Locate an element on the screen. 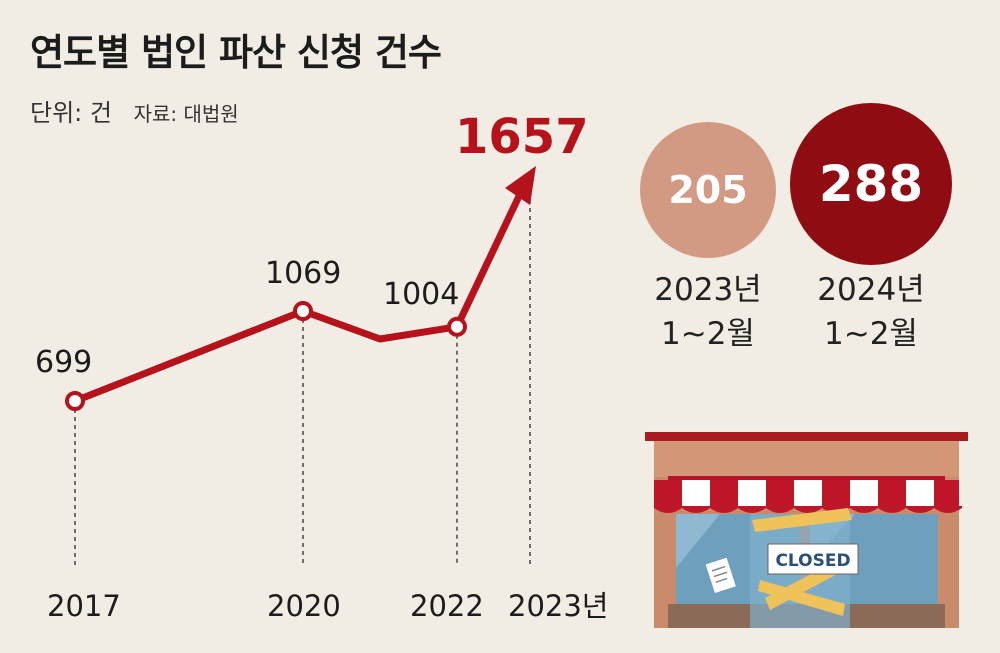 This screenshot has width=1000, height=653. bubble-2023-period: 1∼2월 is located at coordinates (708, 334).